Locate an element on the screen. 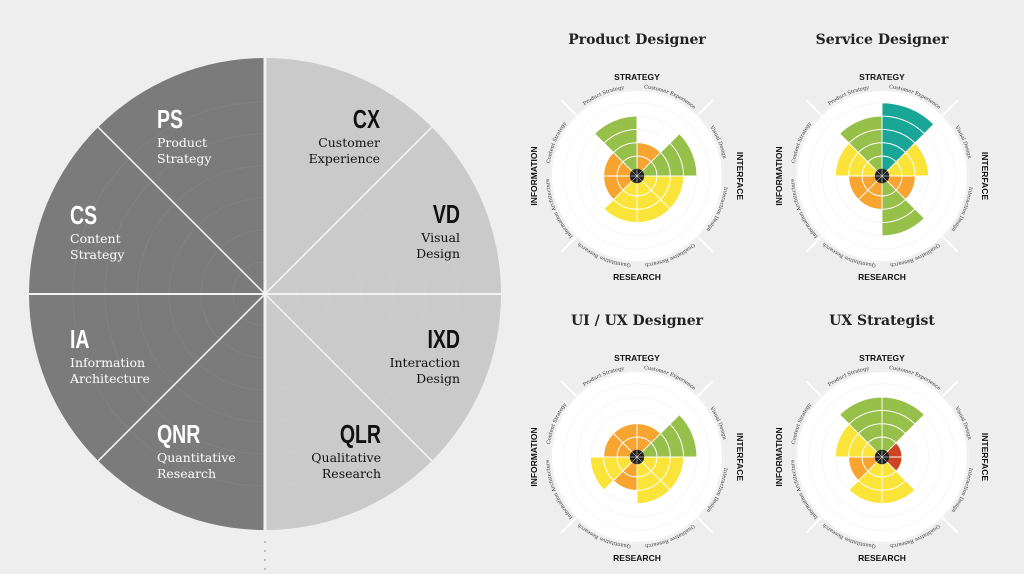 The height and width of the screenshot is (574, 1024). chart-title: UI / UX Designer is located at coordinates (637, 321).